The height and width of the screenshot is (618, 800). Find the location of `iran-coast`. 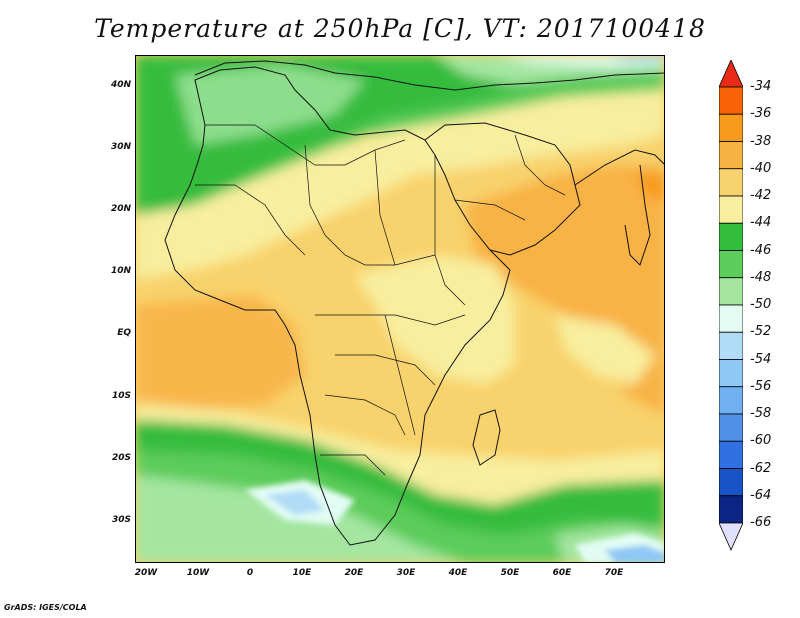

iran-coast is located at coordinates (619, 167).